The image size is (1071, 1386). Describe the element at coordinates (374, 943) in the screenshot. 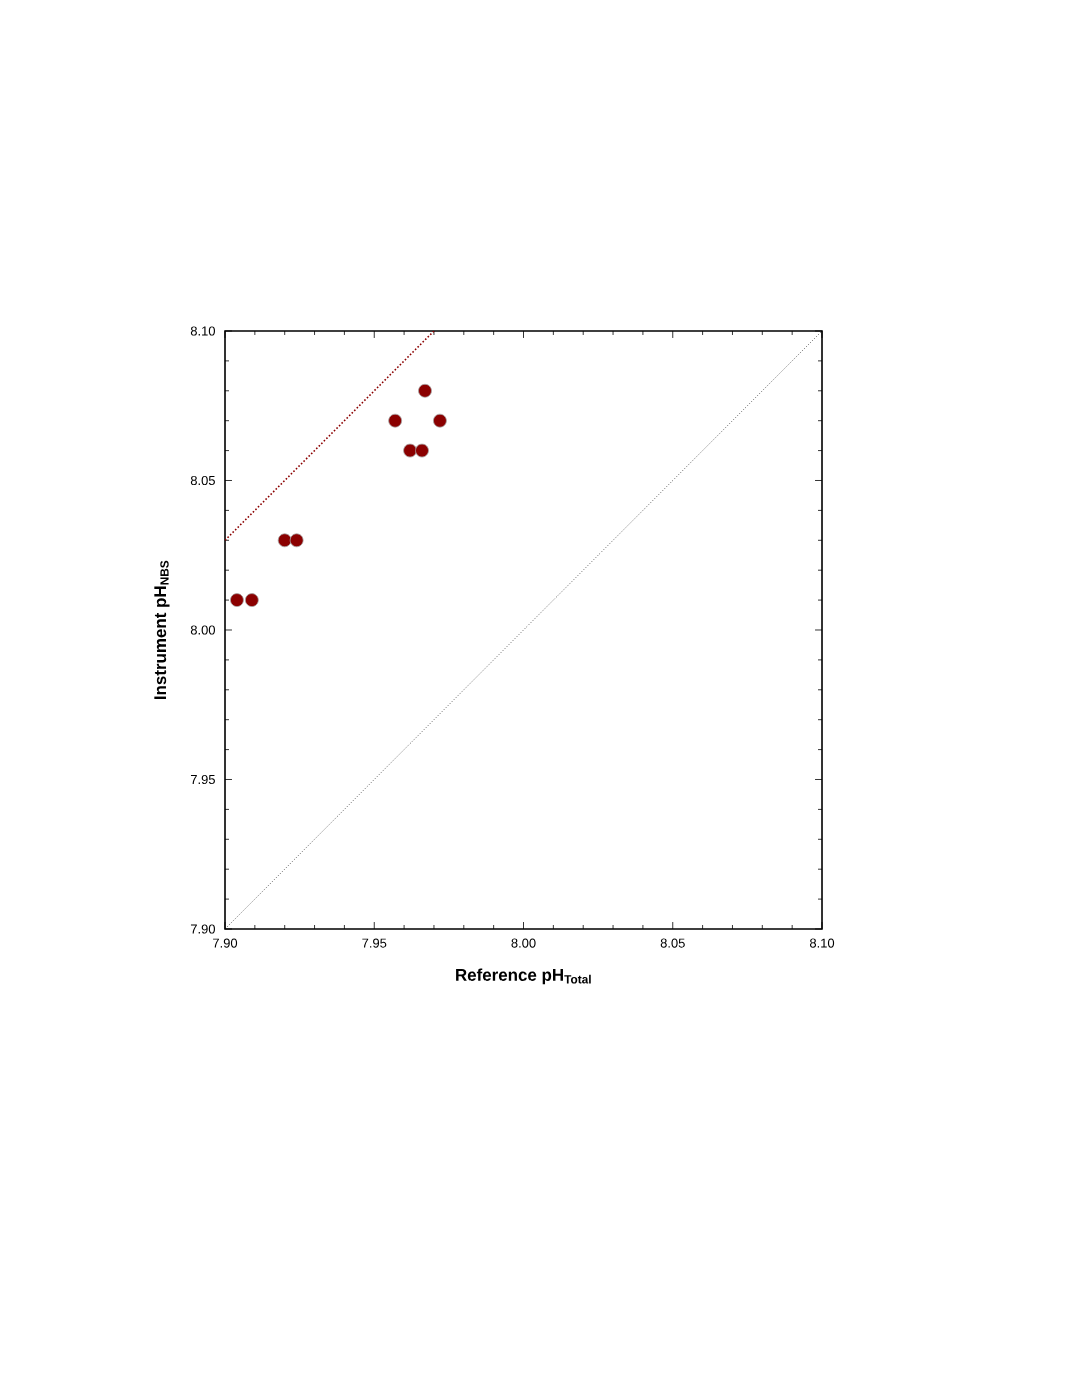

I see `x-tick-label: 7.95` at that location.